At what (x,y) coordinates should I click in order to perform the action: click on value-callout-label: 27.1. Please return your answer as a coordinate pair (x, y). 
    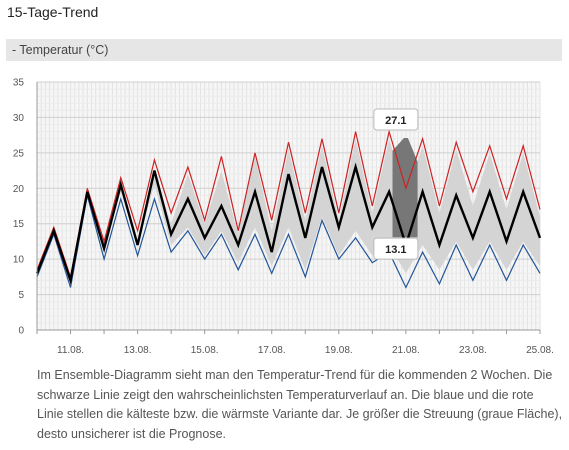
    Looking at the image, I should click on (395, 121).